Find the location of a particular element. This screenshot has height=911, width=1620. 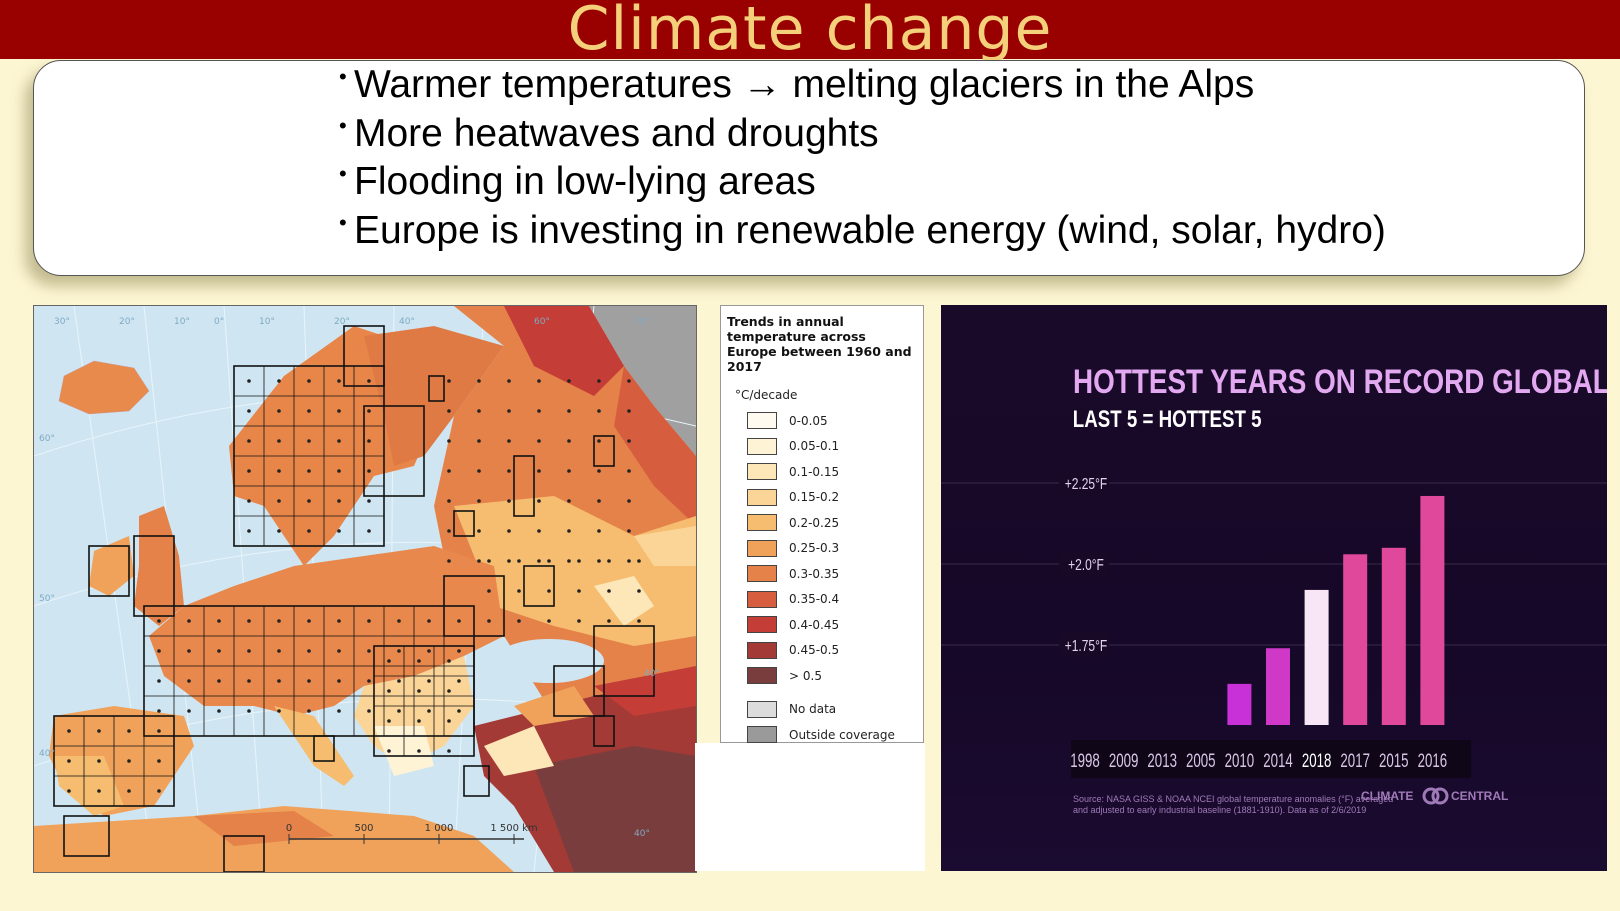

chart-gridlines: +1.75°F +2.0°F +2.25°F is located at coordinates (1274, 564).